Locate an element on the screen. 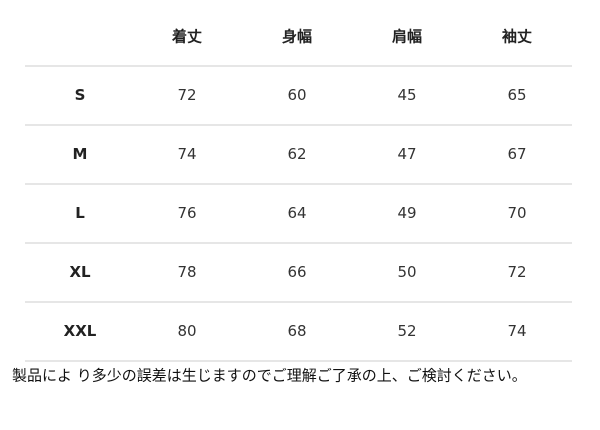  cell-value: 50 is located at coordinates (406, 272).